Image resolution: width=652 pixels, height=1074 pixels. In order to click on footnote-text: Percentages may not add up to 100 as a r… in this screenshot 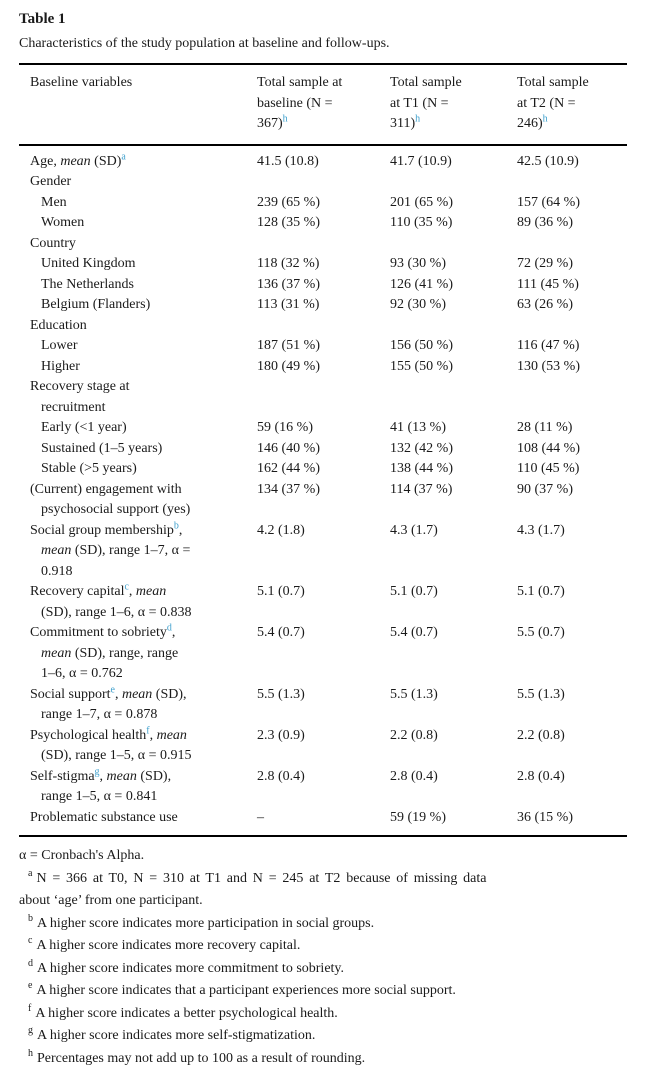, I will do `click(201, 1058)`.